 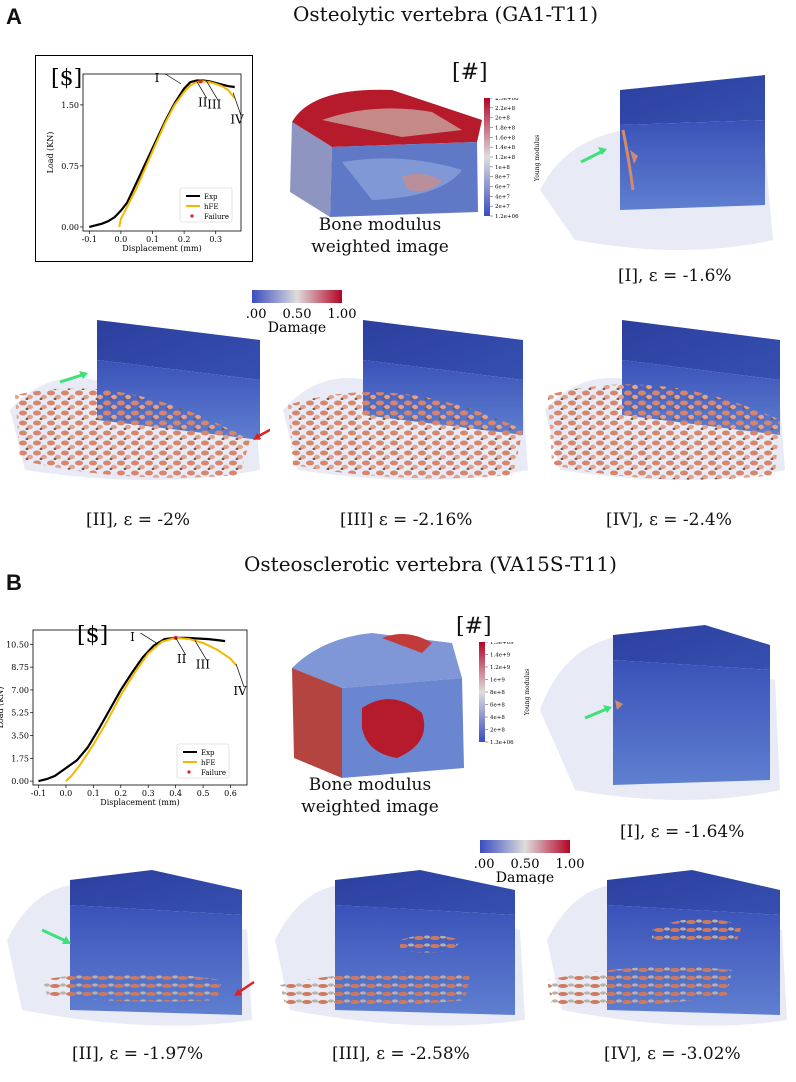 What do you see at coordinates (507, 100) in the screenshot?
I see `modulus-tick-label: 2.5e+08` at bounding box center [507, 100].